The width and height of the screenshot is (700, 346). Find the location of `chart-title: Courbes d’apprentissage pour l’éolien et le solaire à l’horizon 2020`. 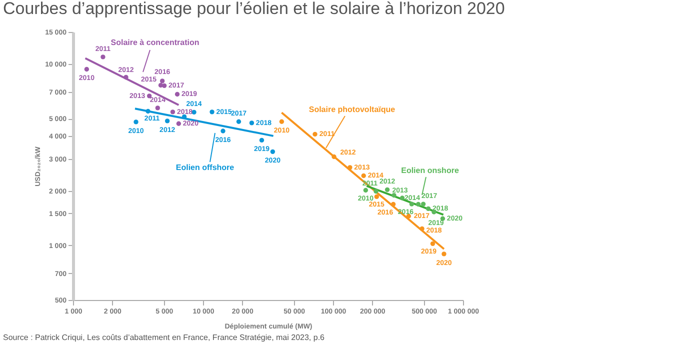

chart-title: Courbes d’apprentissage pour l’éolien et le solaire à l’horizon 2020 is located at coordinates (254, 9).